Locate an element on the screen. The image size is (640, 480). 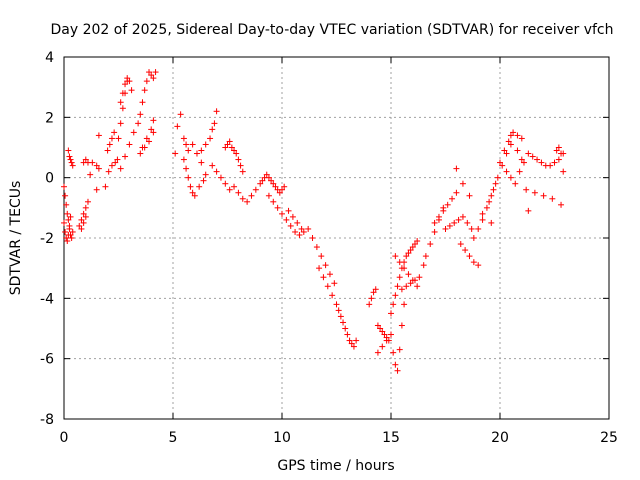
y-tick-label: -2 is located at coordinates (47, 239).